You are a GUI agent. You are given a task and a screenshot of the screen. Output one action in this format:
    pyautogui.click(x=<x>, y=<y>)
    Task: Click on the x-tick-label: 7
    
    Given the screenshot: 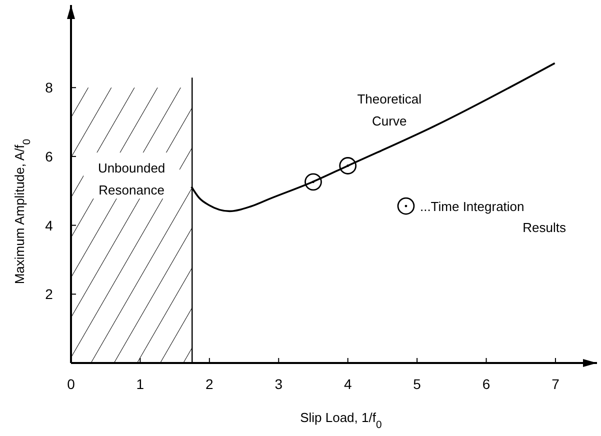 What is the action you would take?
    pyautogui.click(x=556, y=384)
    